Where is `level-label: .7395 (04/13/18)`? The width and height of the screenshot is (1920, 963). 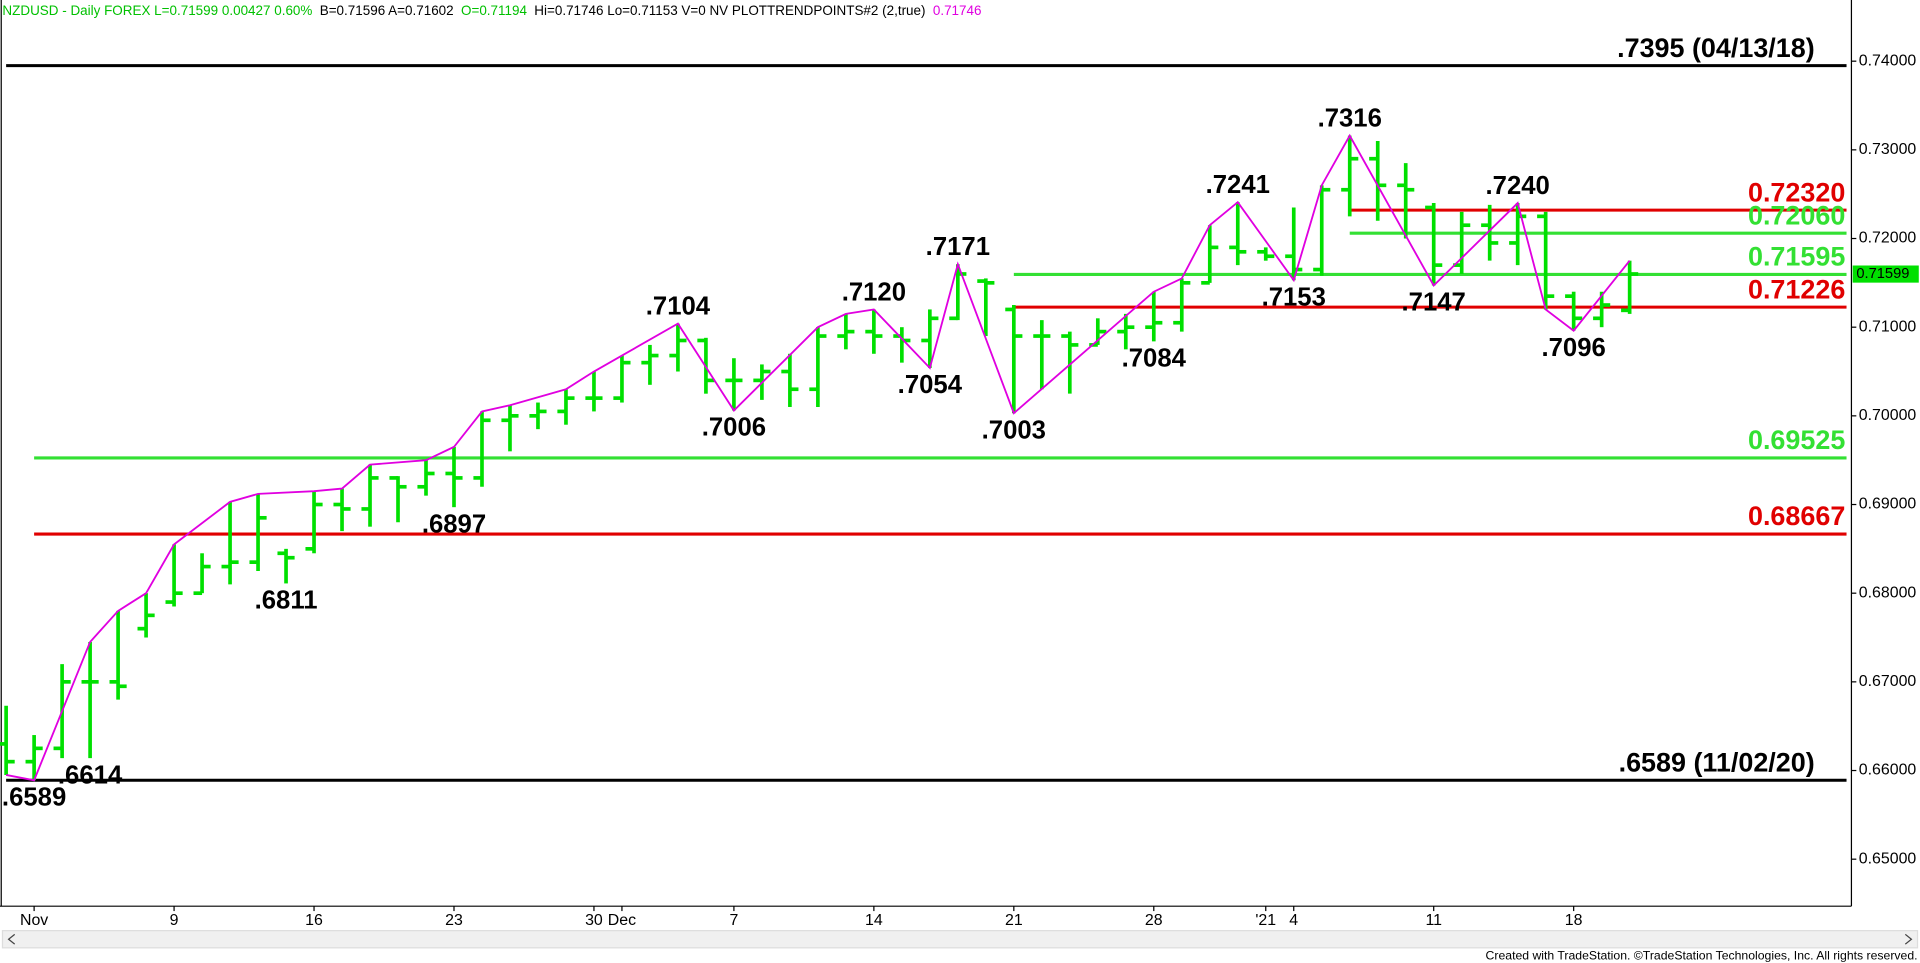 level-label: .7395 (04/13/18) is located at coordinates (1716, 48).